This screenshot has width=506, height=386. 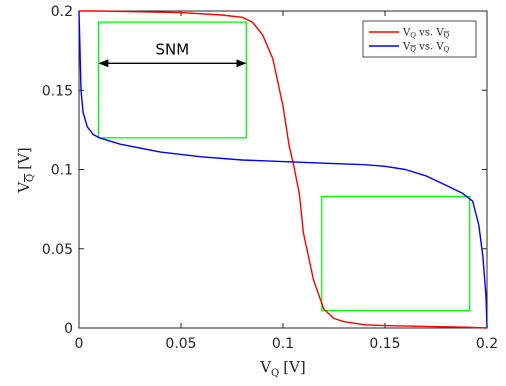 I want to click on y-tick-label: 0.1, so click(x=62, y=171).